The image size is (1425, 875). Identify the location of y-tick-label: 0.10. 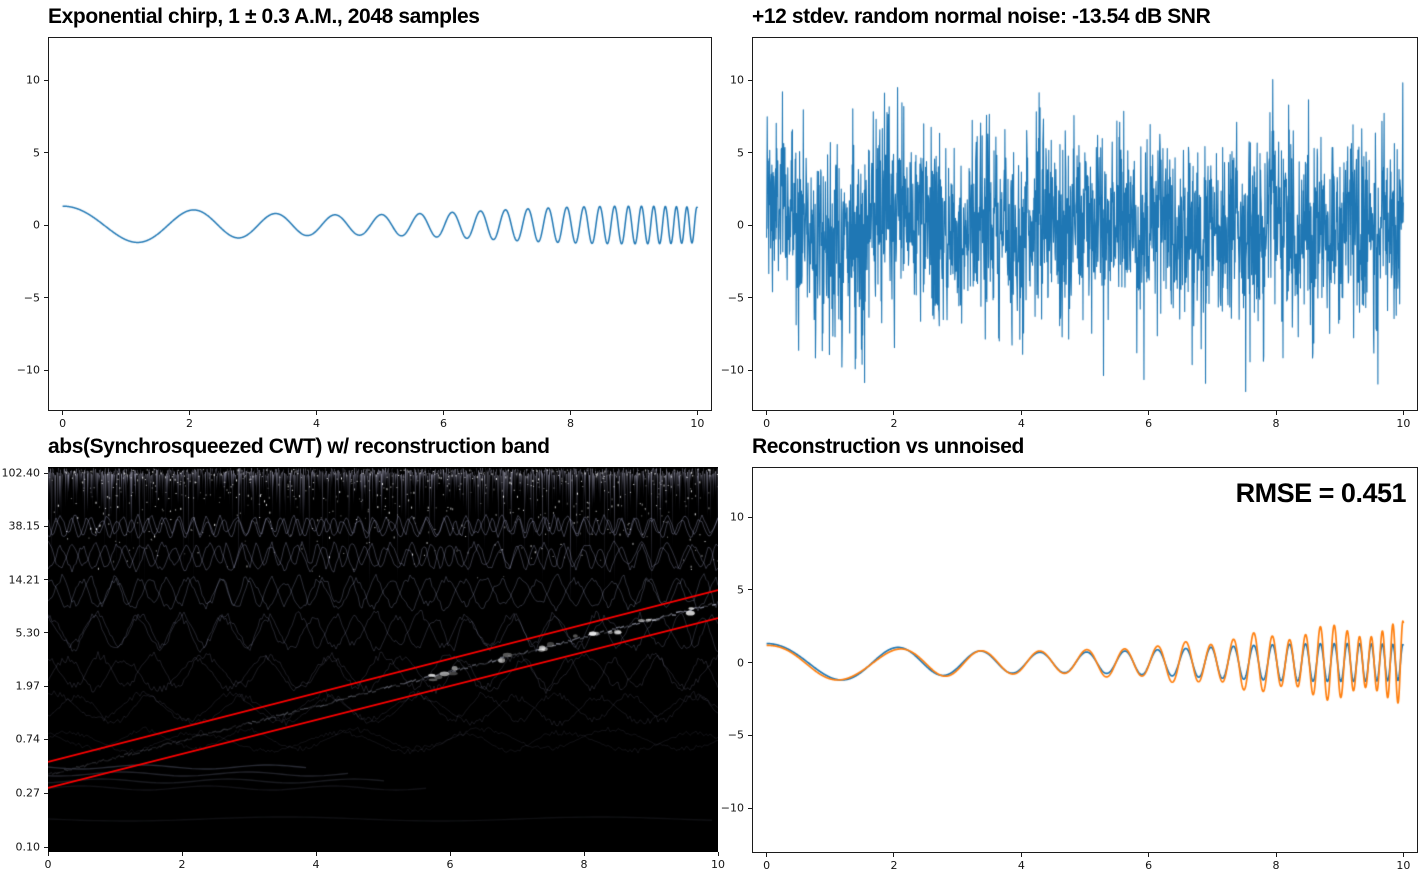
(28, 847).